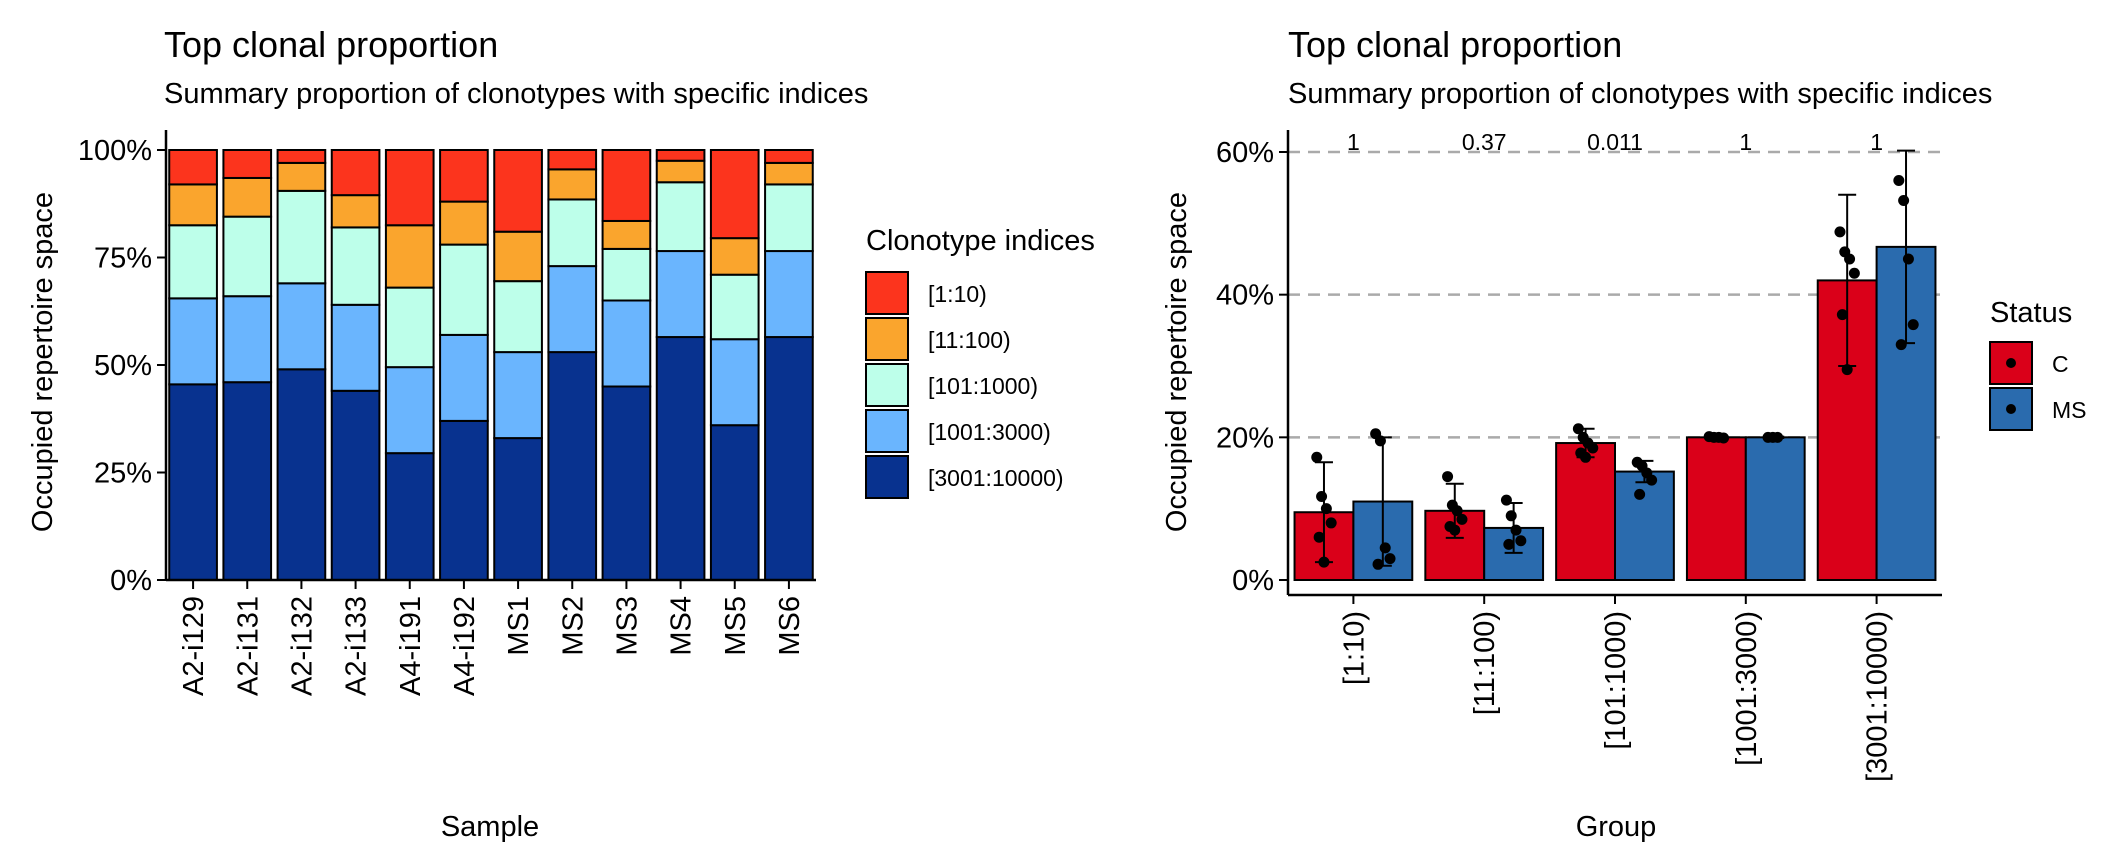 Image resolution: width=2112 pixels, height=864 pixels. Describe the element at coordinates (1484, 142) in the screenshot. I see `p-value-label: 0.37` at that location.